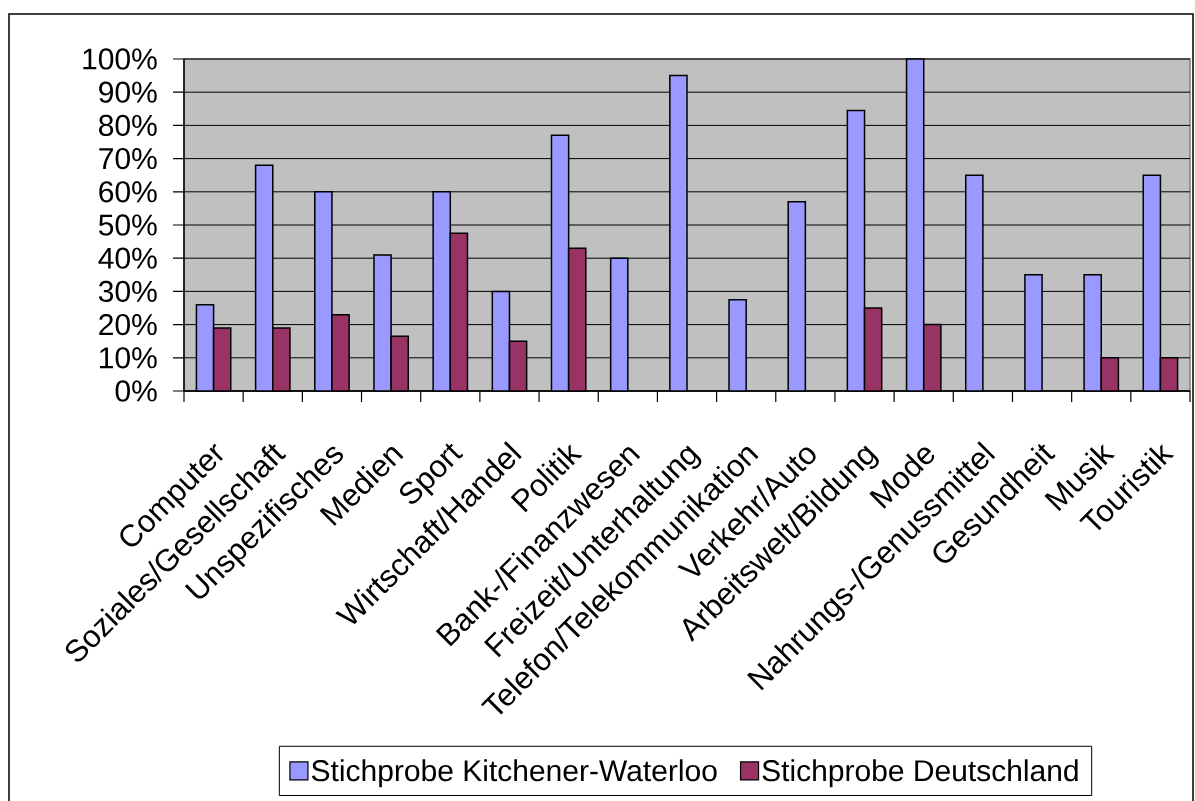 Image resolution: width=1195 pixels, height=801 pixels. I want to click on legend-label: Stichprobe Deutschland, so click(920, 773).